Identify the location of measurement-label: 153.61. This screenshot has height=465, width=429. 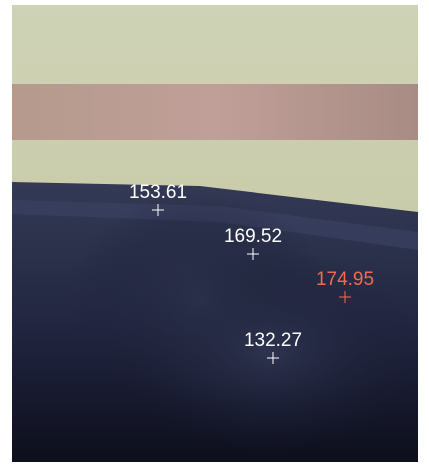
(158, 192).